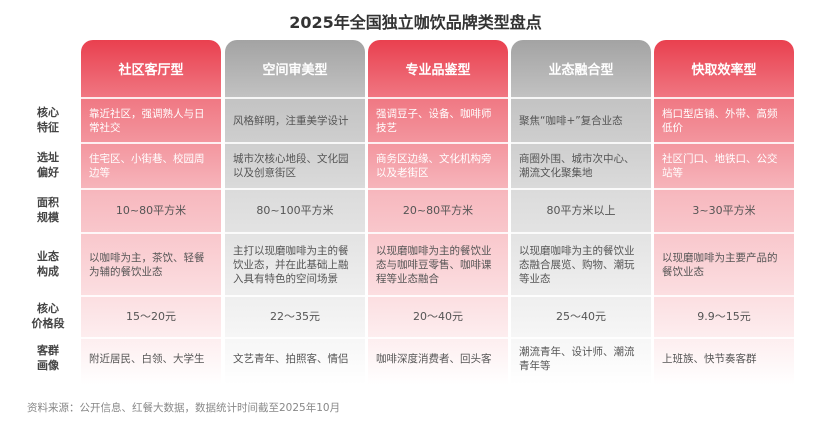 This screenshot has height=423, width=831. What do you see at coordinates (438, 119) in the screenshot?
I see `table-cell: 强调豆子、设备、咖啡师技艺` at bounding box center [438, 119].